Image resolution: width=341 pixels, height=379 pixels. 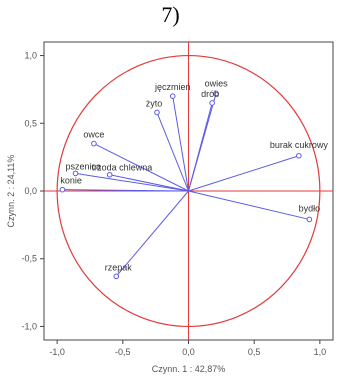 What do you see at coordinates (93, 135) in the screenshot?
I see `vector-label: owce` at bounding box center [93, 135].